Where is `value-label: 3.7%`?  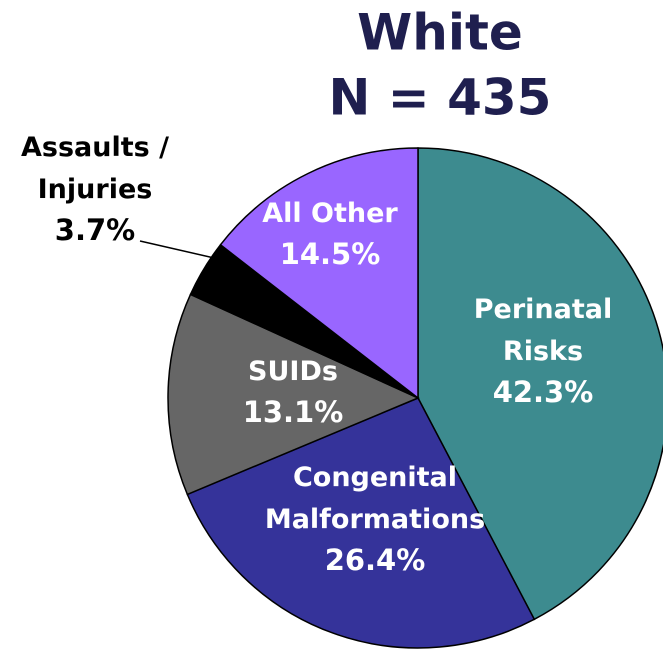
value-label: 3.7% is located at coordinates (95, 230).